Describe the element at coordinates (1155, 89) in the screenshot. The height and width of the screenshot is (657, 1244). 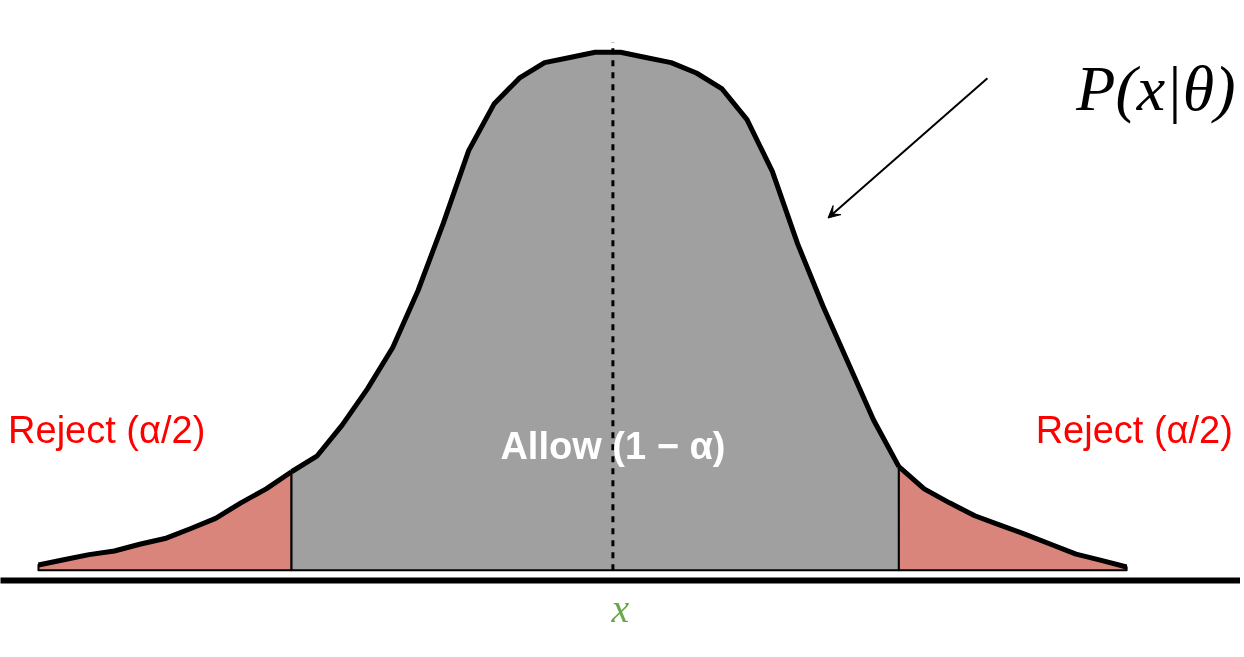
I see `annotation: P(x|θ)` at that location.